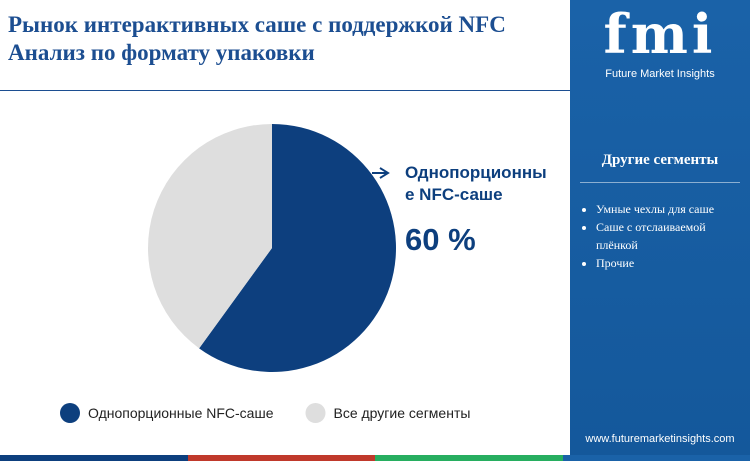  I want to click on value-label: 60 %, so click(440, 239).